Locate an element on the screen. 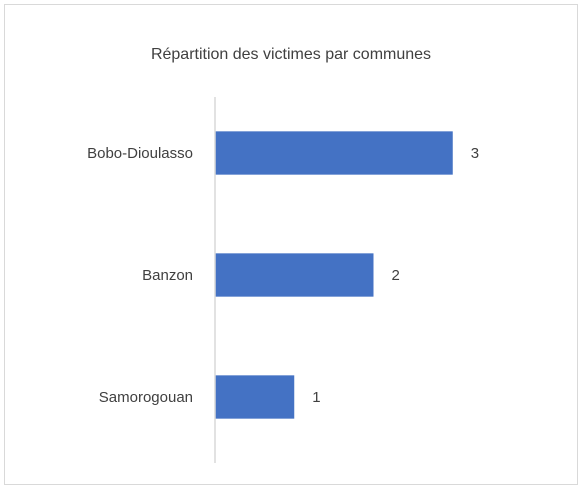 The height and width of the screenshot is (489, 582). chart-title: Répartition des victimes par communes is located at coordinates (291, 54).